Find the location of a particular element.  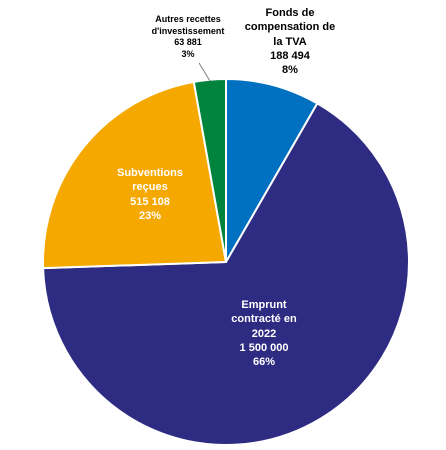

label-autres-recettes-line-2: d'investissement is located at coordinates (188, 30).